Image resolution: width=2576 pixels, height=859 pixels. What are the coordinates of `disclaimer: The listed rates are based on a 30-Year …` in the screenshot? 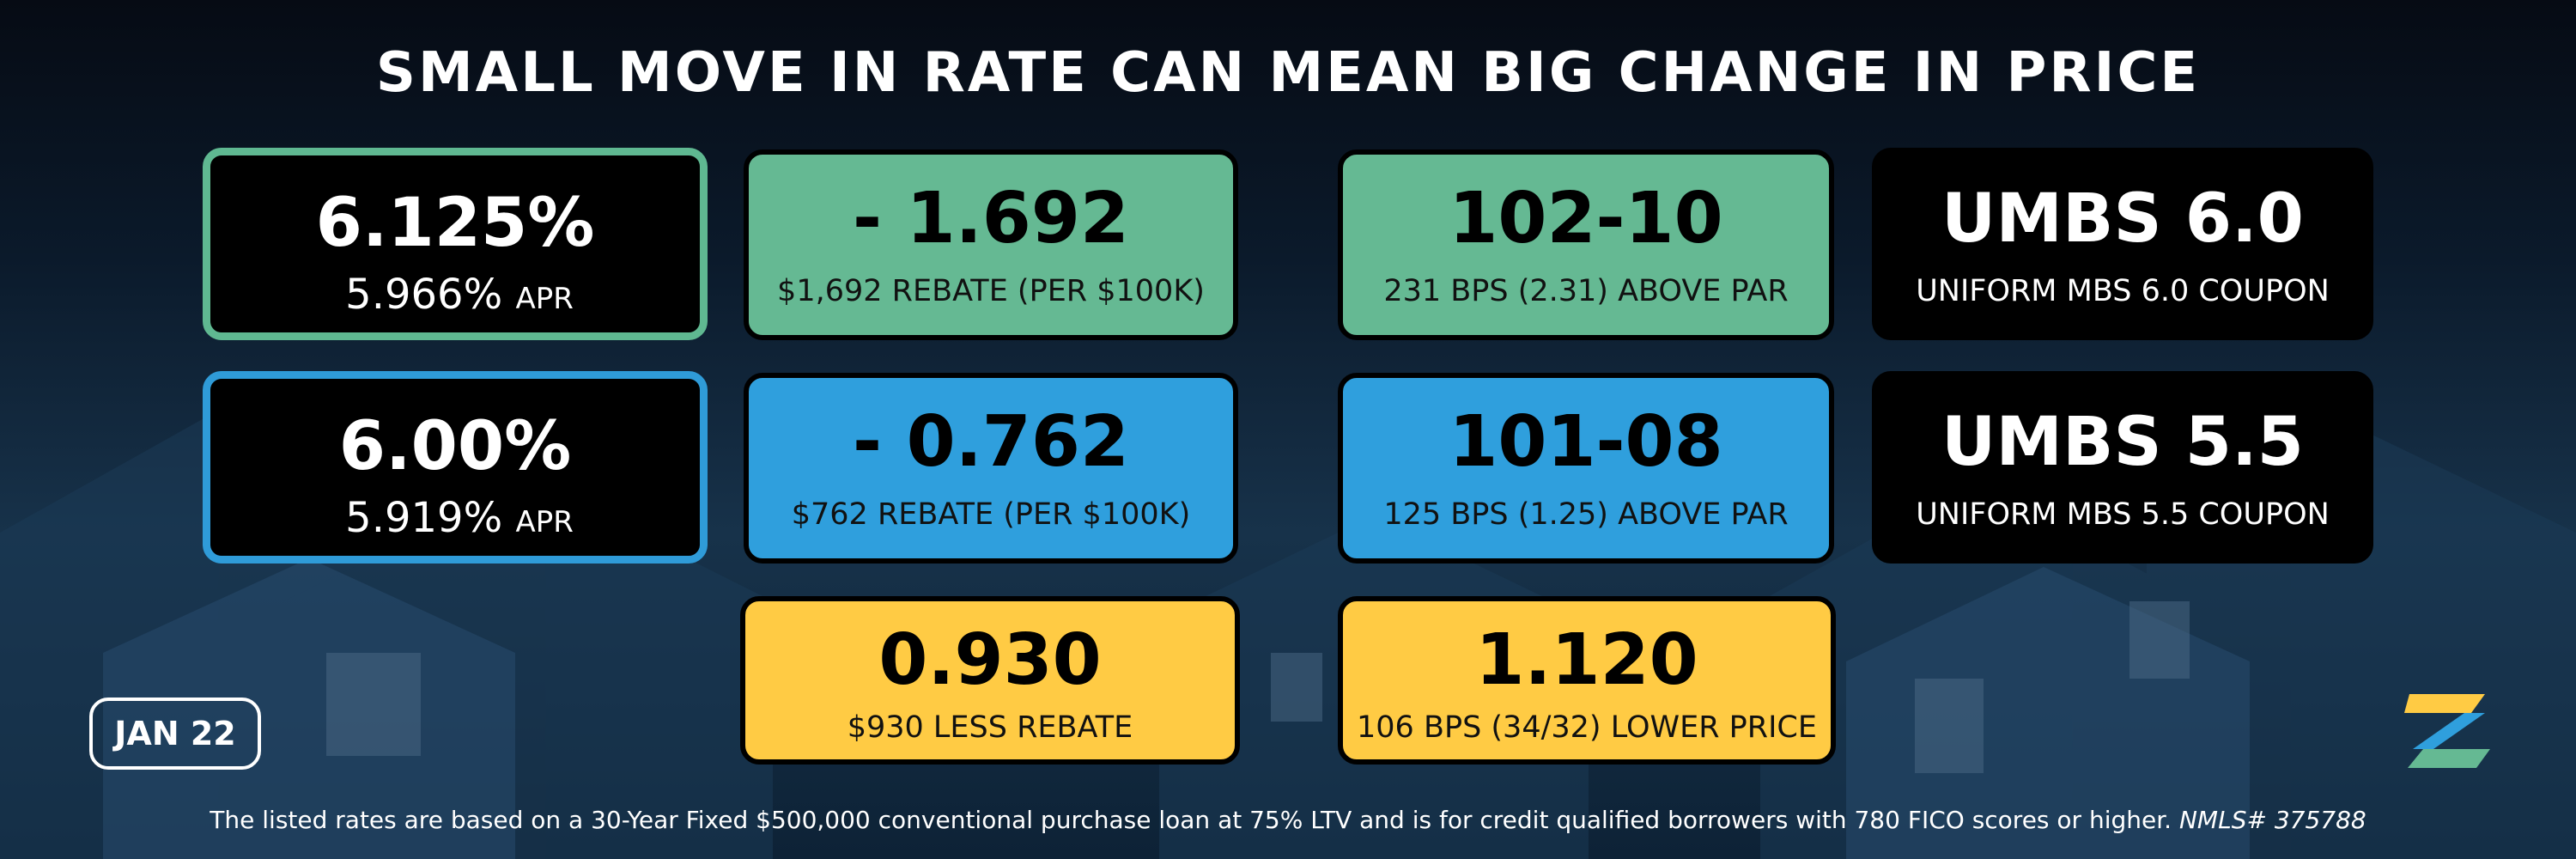 It's located at (1288, 820).